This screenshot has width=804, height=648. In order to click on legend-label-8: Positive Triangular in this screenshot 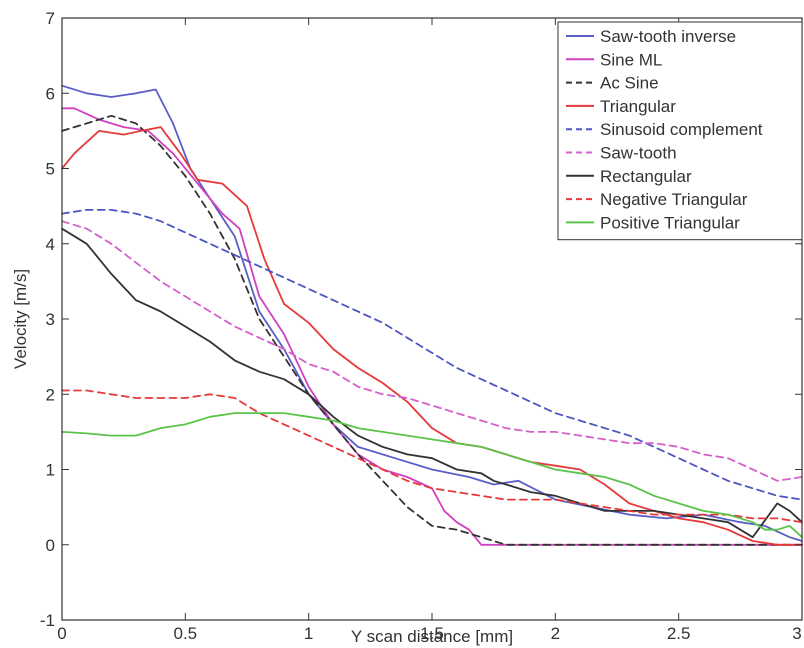, I will do `click(670, 222)`.